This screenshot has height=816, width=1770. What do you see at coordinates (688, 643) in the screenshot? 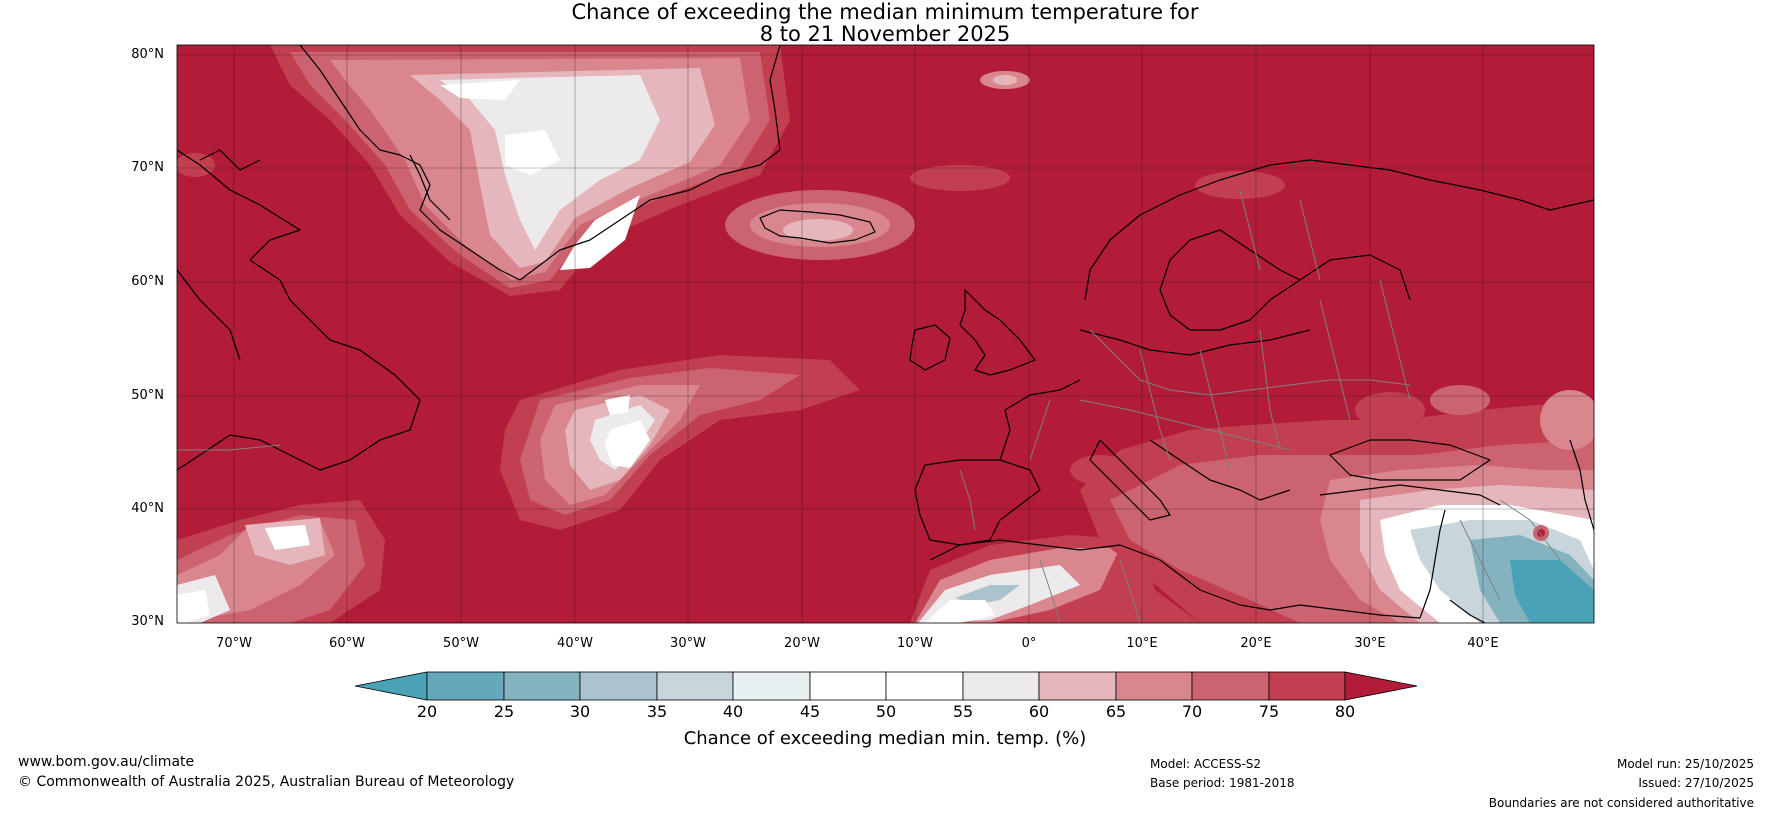
I see `lon-label: 30°W` at bounding box center [688, 643].